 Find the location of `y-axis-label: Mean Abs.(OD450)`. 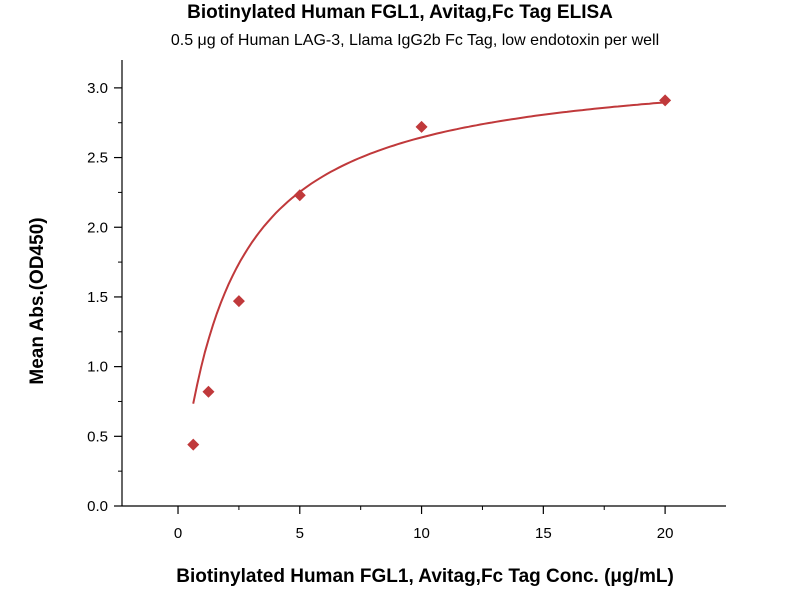

y-axis-label: Mean Abs.(OD450) is located at coordinates (37, 301).